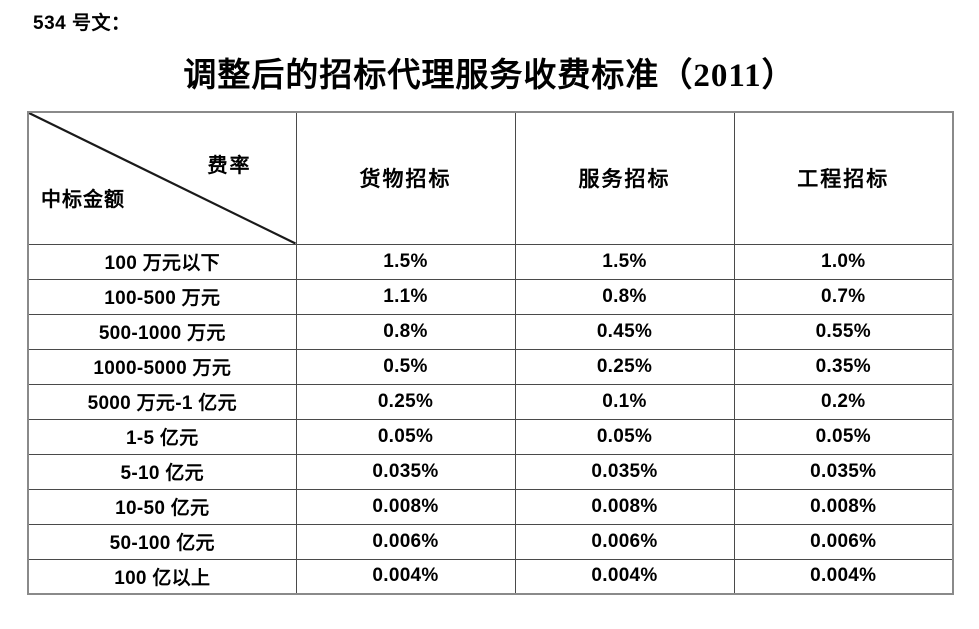 The width and height of the screenshot is (979, 629). What do you see at coordinates (162, 261) in the screenshot?
I see `row-label: 100 万元以下` at bounding box center [162, 261].